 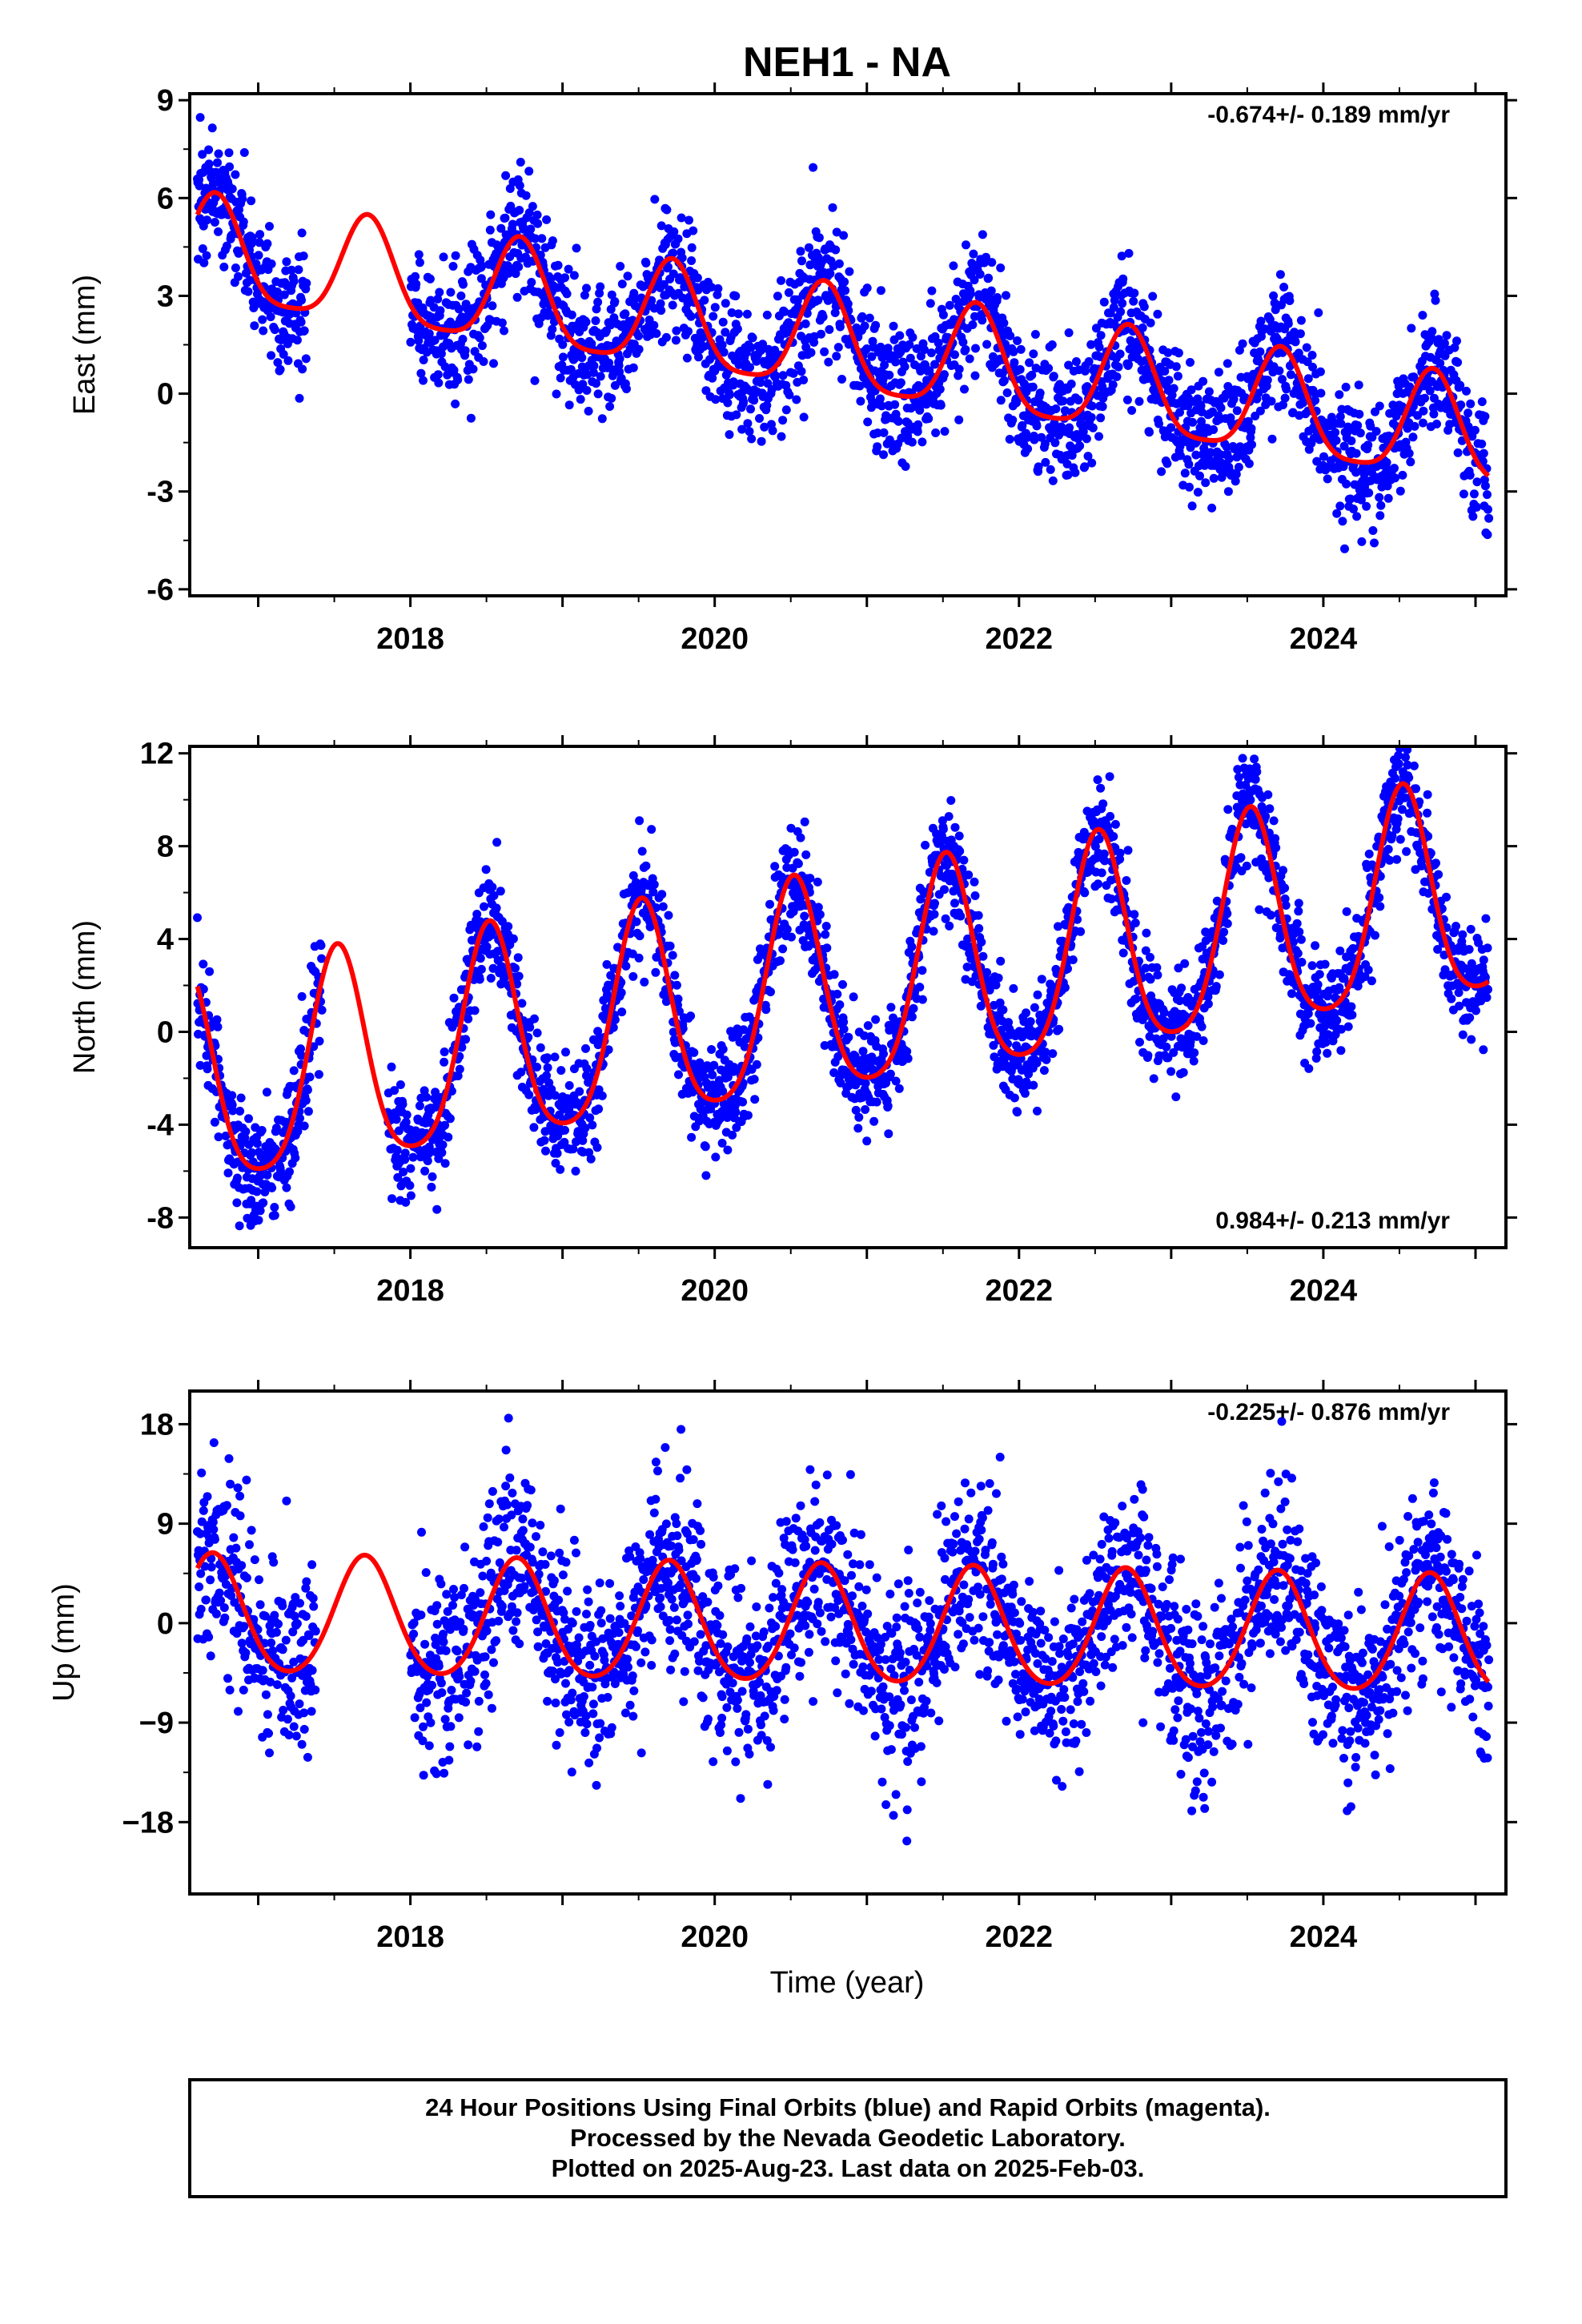 I want to click on model-curve, so click(x=843, y=334).